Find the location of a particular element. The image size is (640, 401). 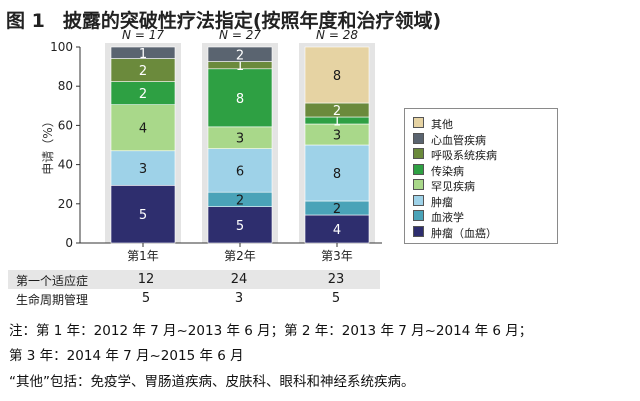

legend-label: 传染病 is located at coordinates (447, 171).